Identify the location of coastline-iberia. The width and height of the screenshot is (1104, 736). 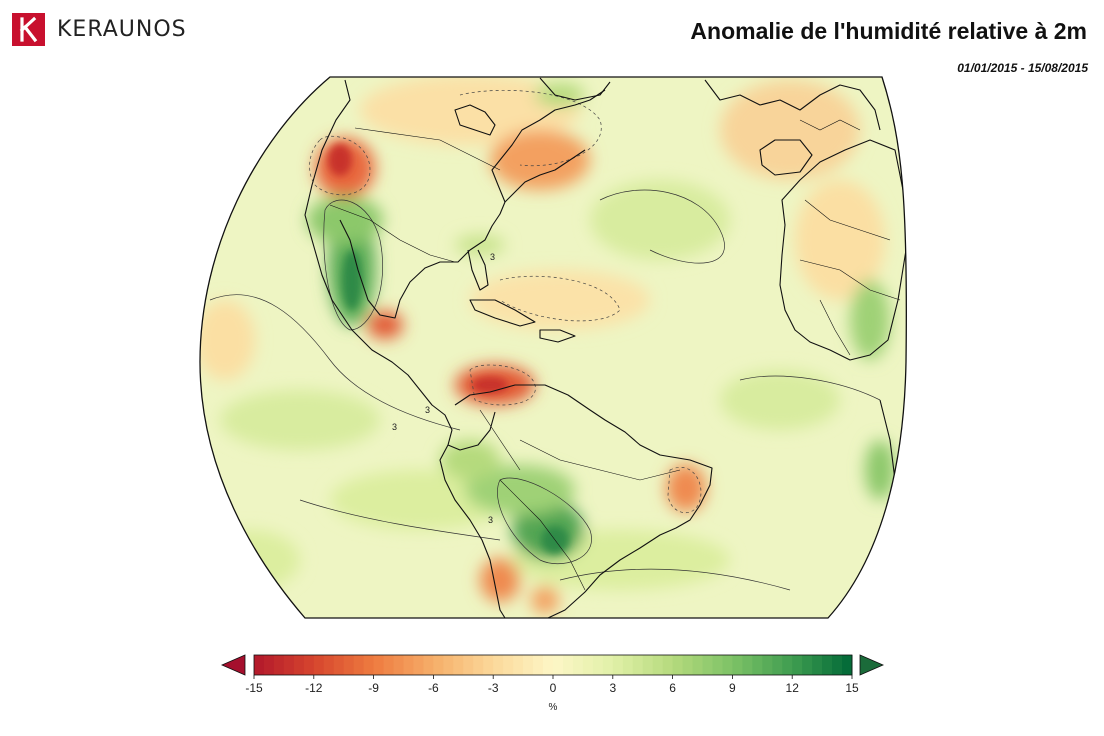
(786, 157).